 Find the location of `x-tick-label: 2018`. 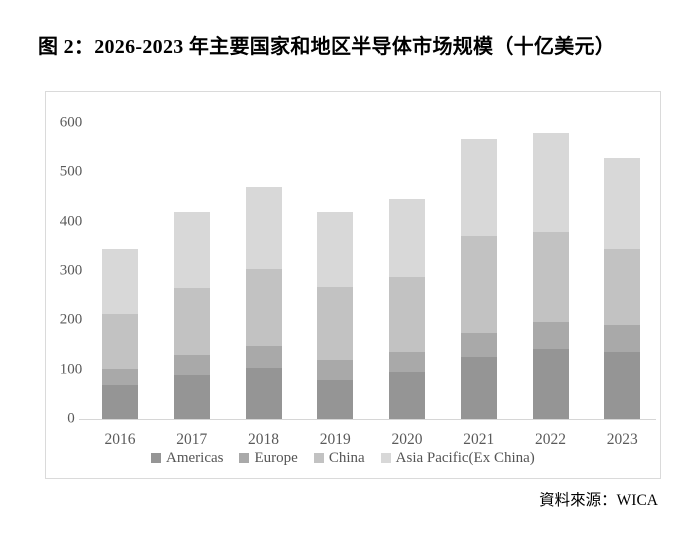

x-tick-label: 2018 is located at coordinates (263, 439).